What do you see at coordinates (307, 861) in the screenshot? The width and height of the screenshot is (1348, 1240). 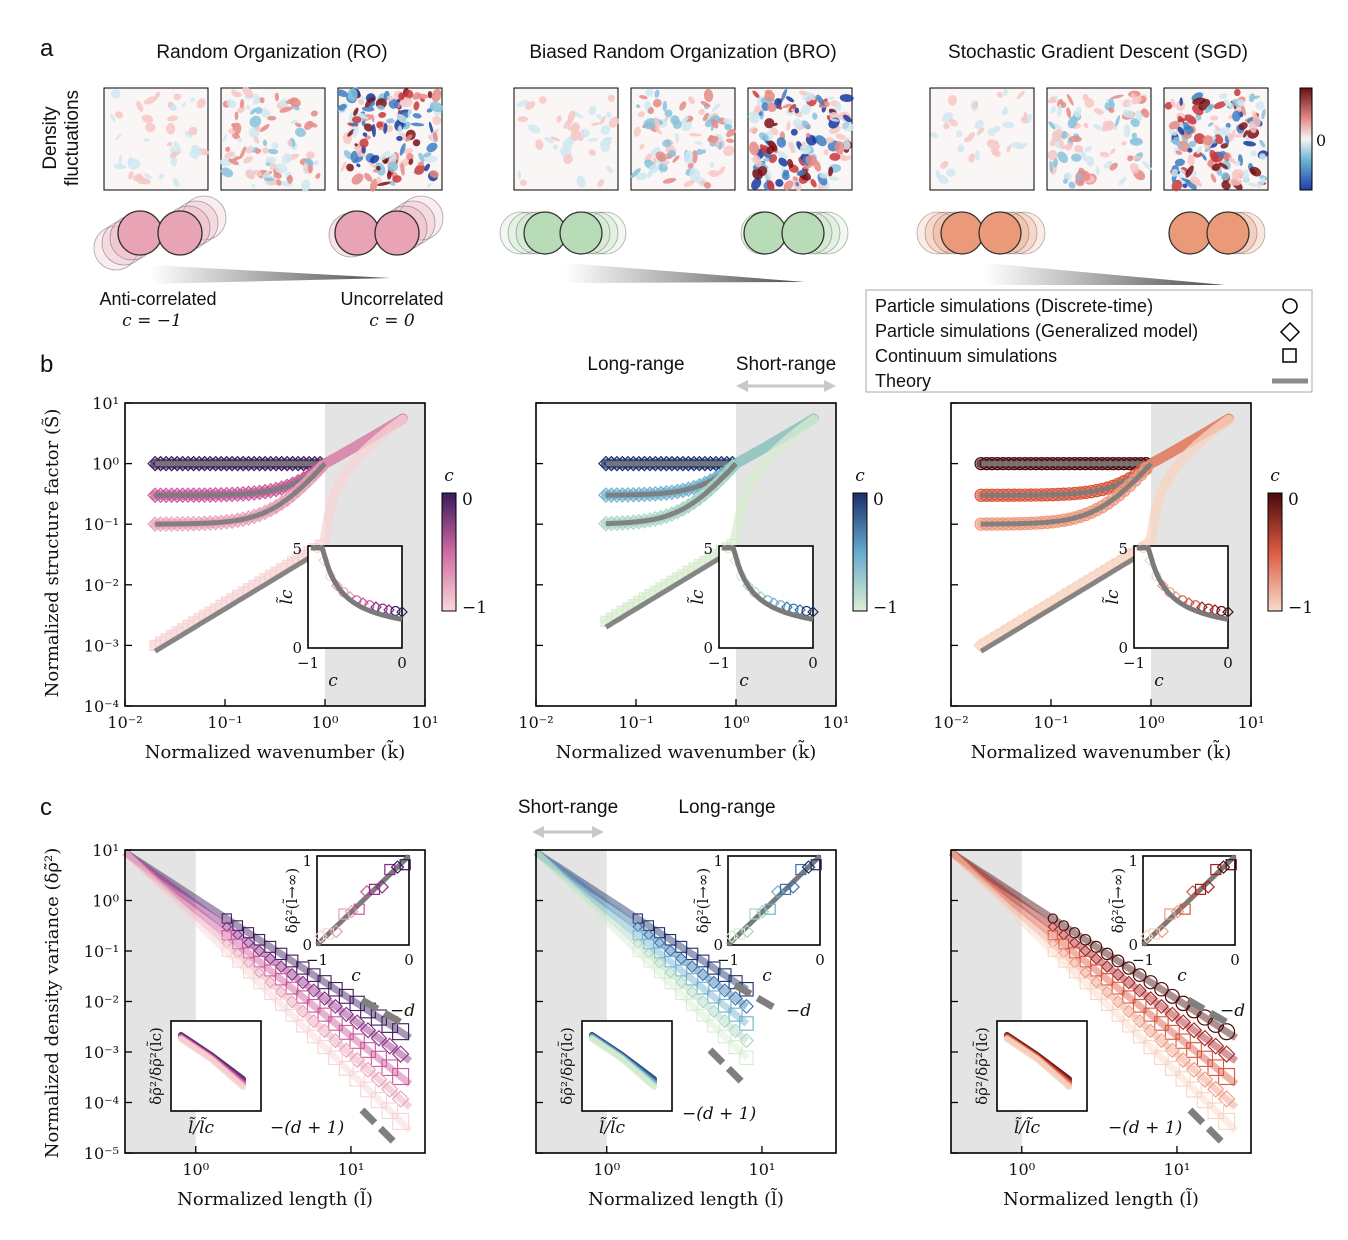 I see `inset-top-y-tick: 1` at bounding box center [307, 861].